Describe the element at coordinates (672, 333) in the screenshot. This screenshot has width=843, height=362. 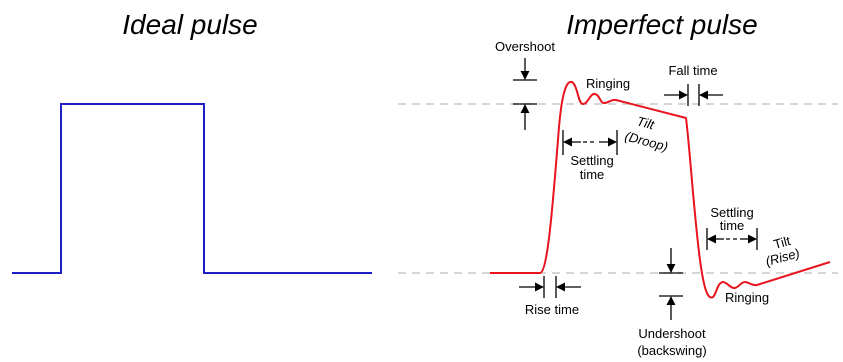
I see `undershoot-label: Undershoot` at that location.